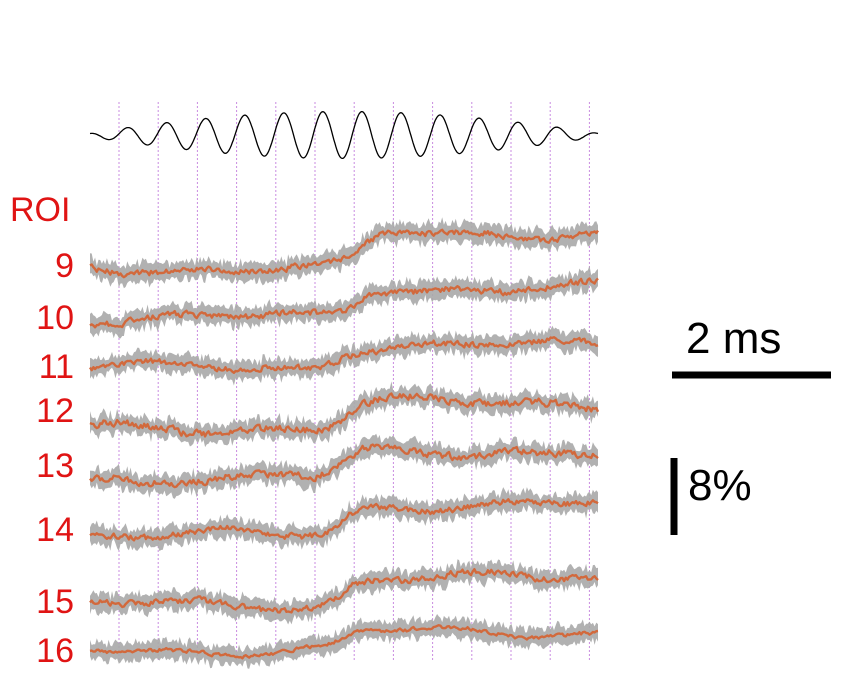 The height and width of the screenshot is (689, 854). What do you see at coordinates (733, 338) in the screenshot?
I see `time-scale-label: 2 ms` at bounding box center [733, 338].